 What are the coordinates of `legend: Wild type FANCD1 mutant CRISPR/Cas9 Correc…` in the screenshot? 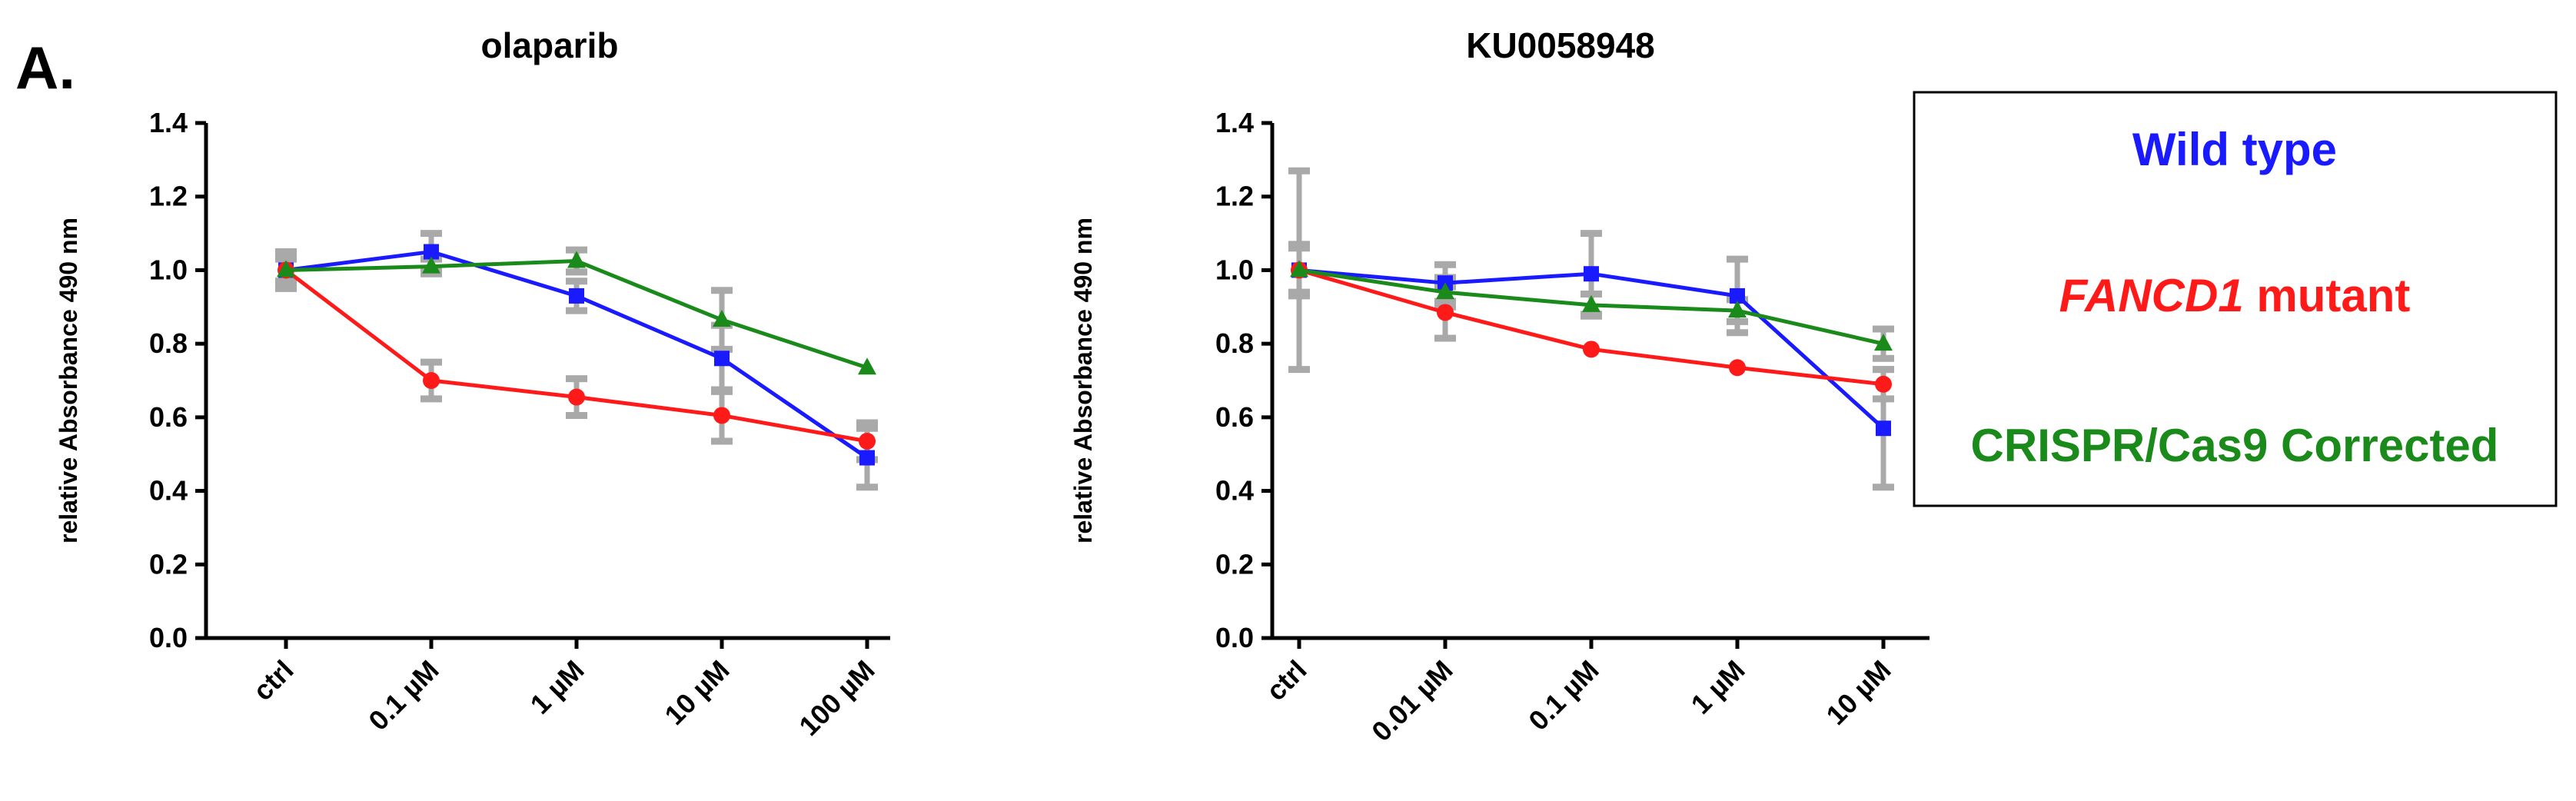 It's located at (2235, 299).